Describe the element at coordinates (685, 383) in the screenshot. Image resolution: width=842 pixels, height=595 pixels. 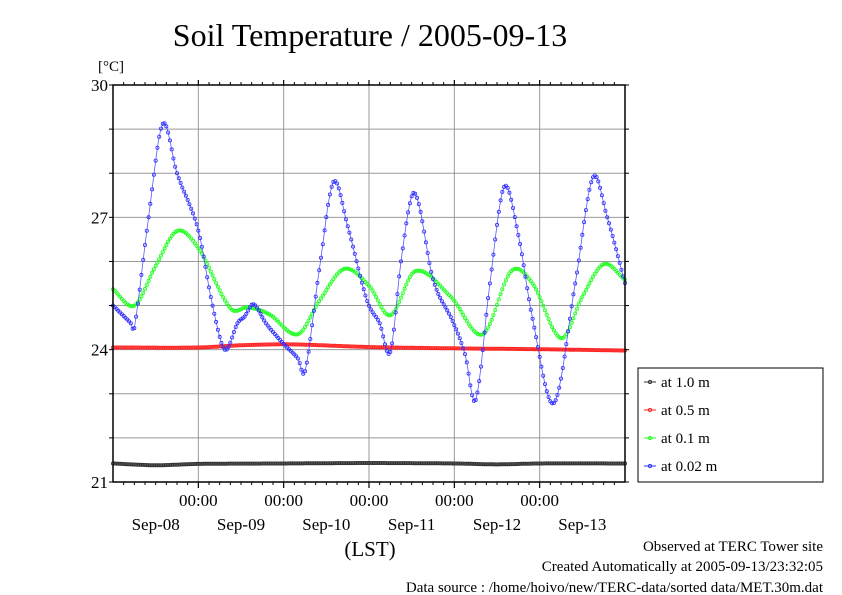
I see `legend-label: at 1.0 m` at that location.